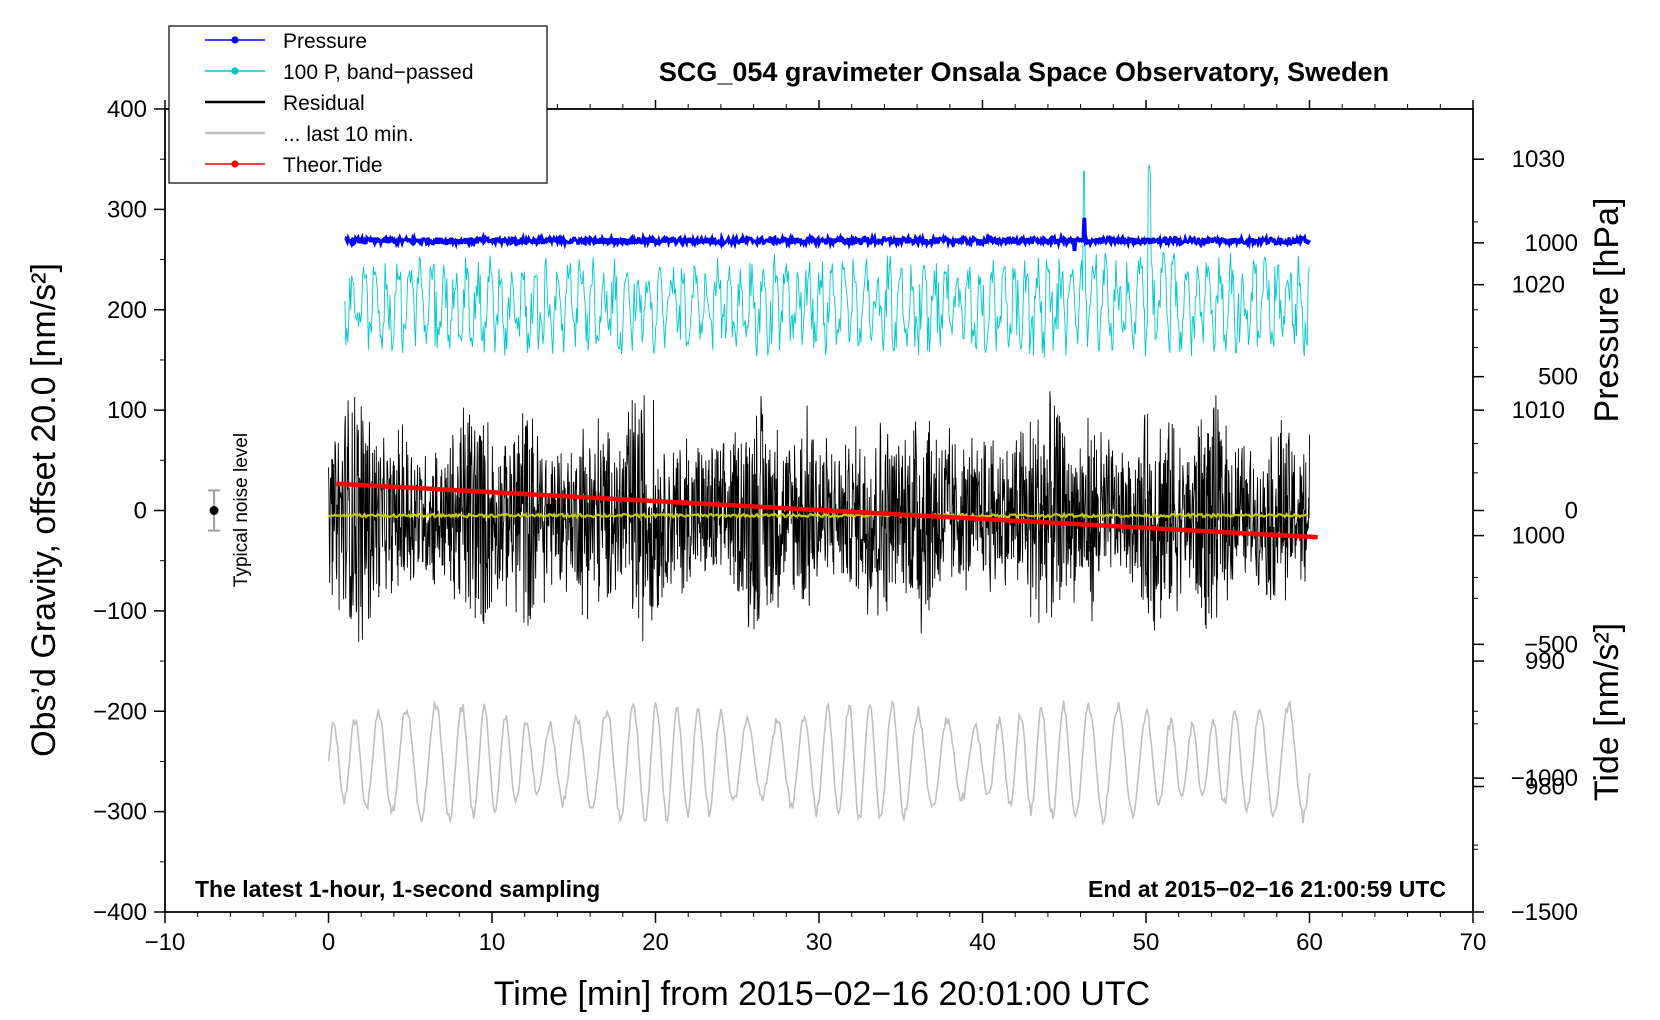  What do you see at coordinates (120, 912) in the screenshot?
I see `y-tick-label: −400` at bounding box center [120, 912].